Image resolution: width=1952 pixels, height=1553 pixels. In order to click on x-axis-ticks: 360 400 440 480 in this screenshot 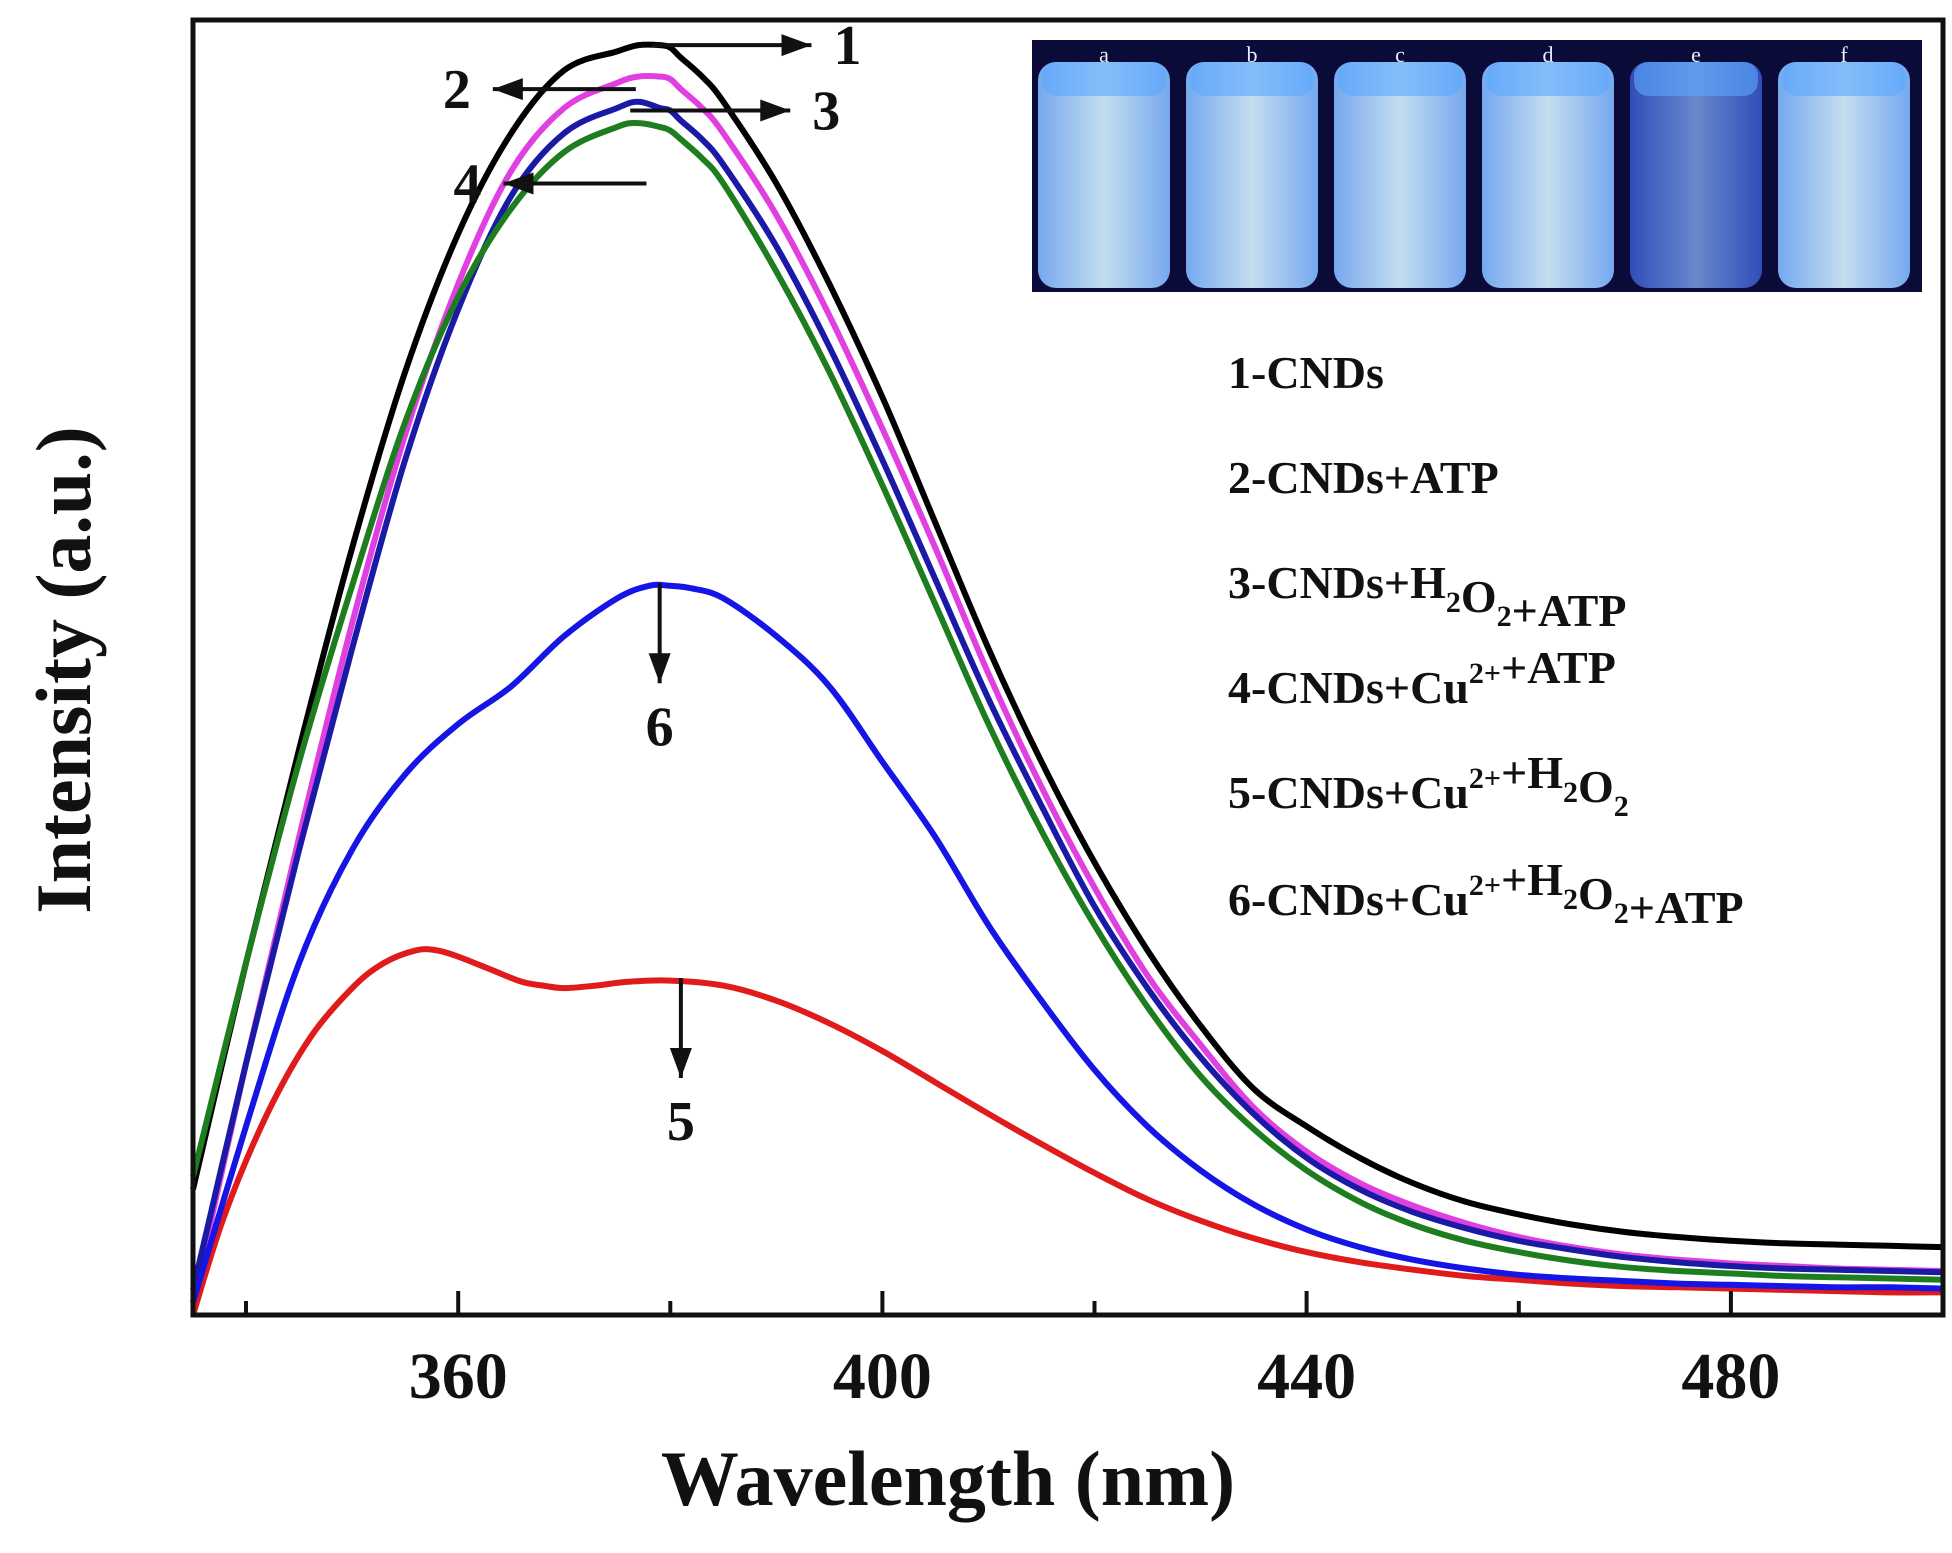, I will do `click(1094, 1352)`.